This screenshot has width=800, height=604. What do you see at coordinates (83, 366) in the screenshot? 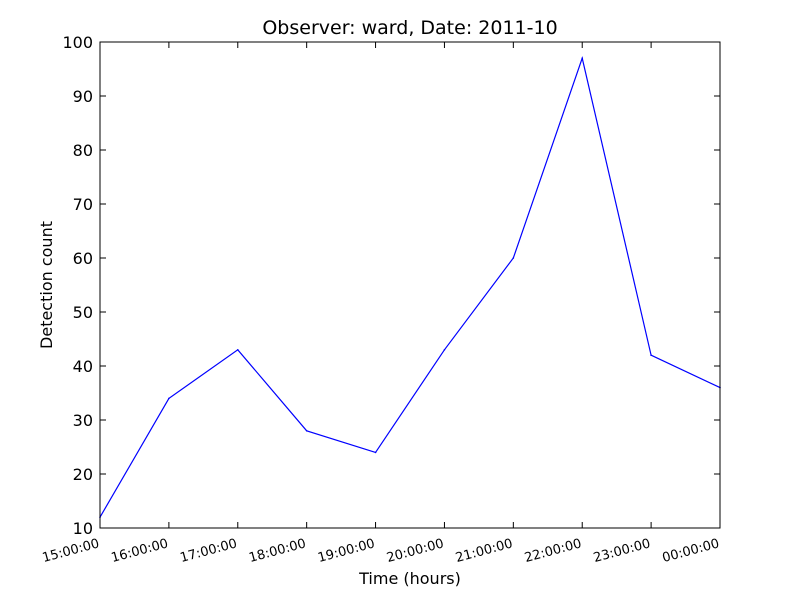
I see `y-tick-label: 40` at bounding box center [83, 366].